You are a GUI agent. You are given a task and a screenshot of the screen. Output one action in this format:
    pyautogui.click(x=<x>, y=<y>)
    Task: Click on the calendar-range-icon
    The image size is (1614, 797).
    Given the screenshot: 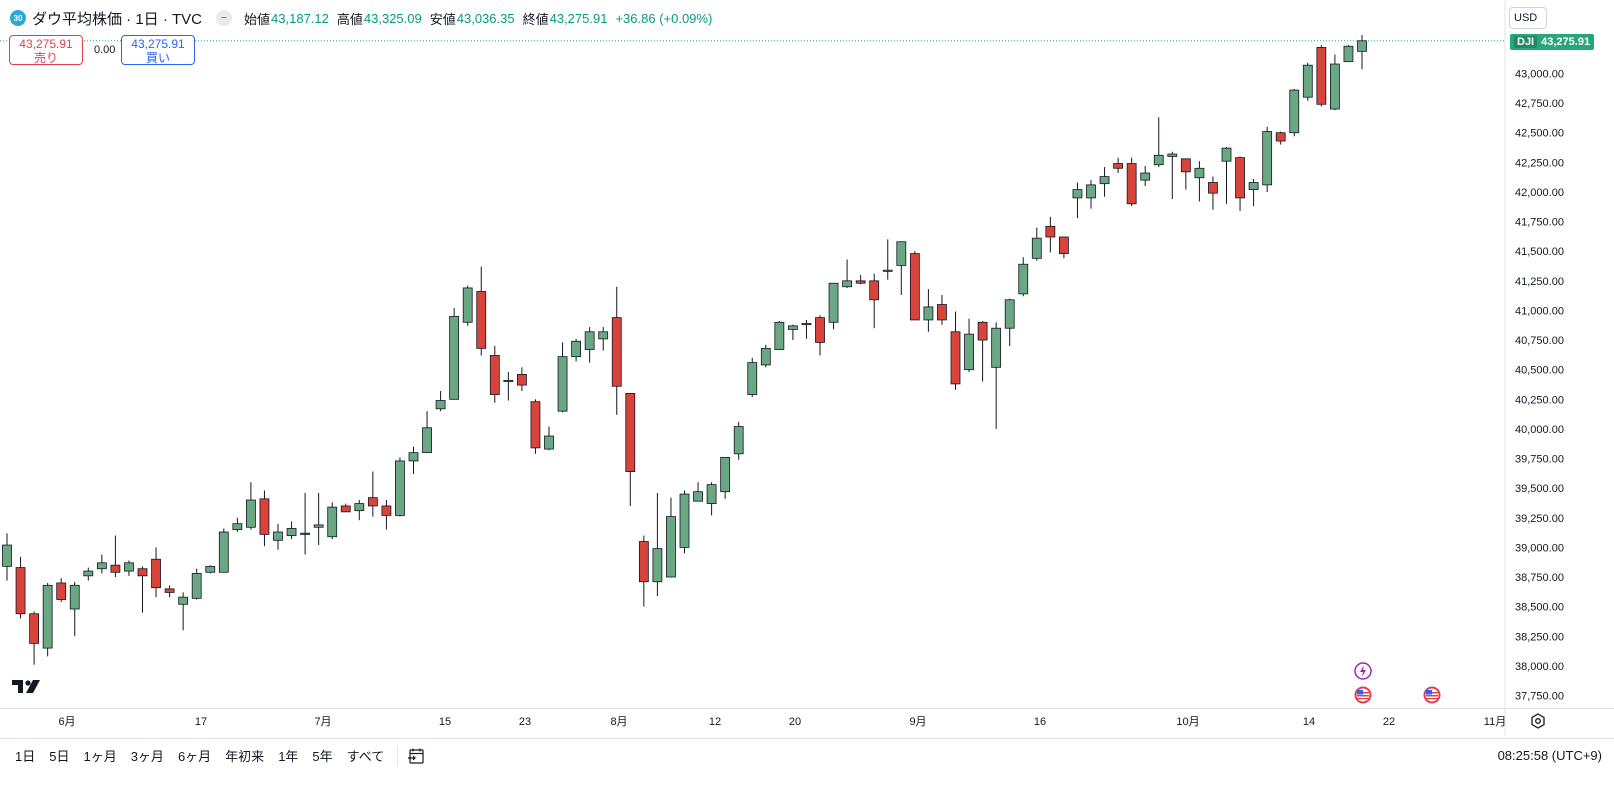 What is the action you would take?
    pyautogui.click(x=416, y=756)
    